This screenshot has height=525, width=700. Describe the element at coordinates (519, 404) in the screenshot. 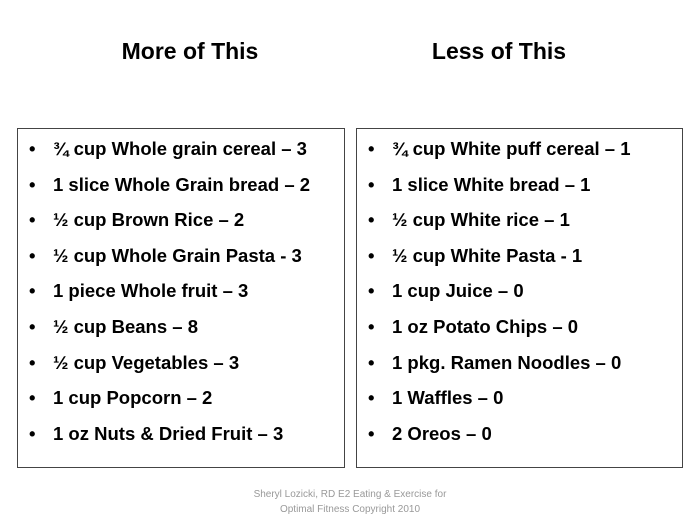

I see `list-item: • 1 Waffles – 0` at that location.